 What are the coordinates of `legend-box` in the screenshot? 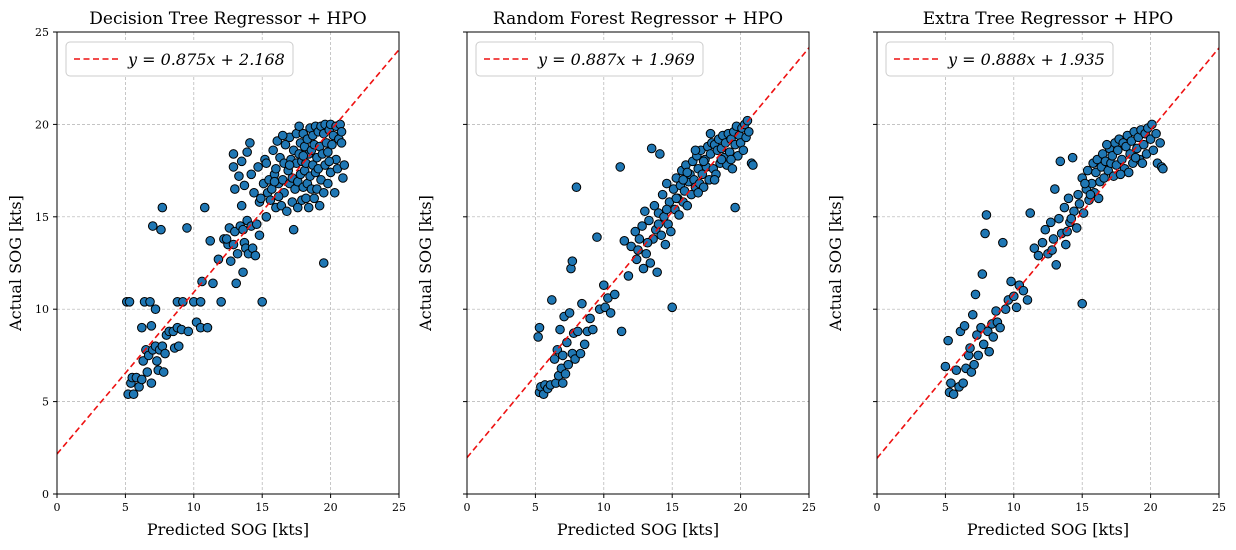 It's located at (589, 59).